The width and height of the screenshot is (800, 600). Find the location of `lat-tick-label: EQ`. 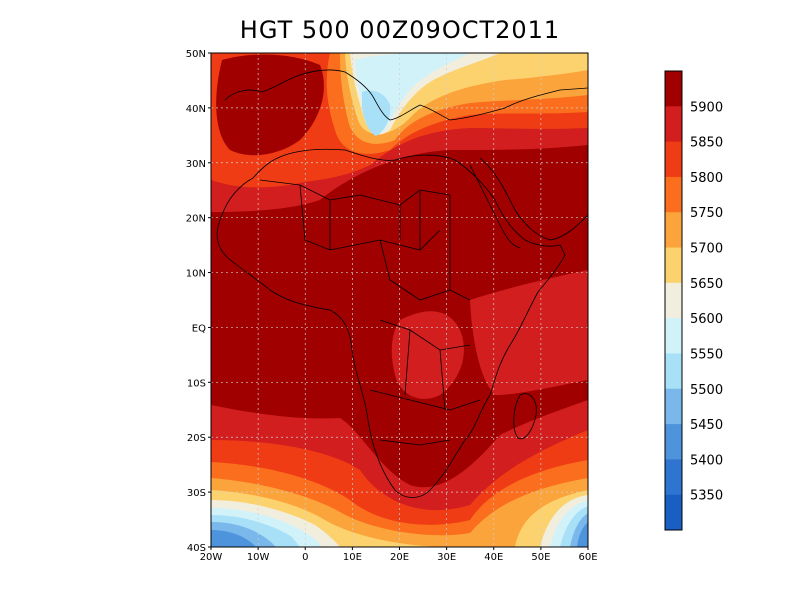

lat-tick-label: EQ is located at coordinates (199, 328).